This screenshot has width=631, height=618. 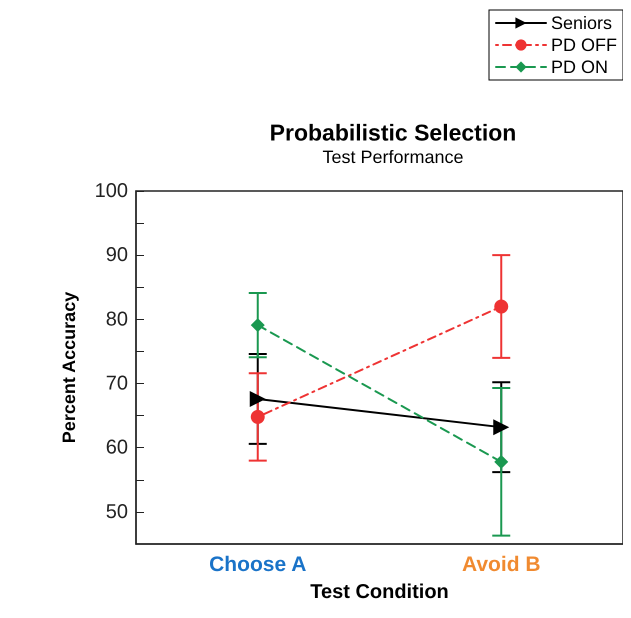 What do you see at coordinates (111, 191) in the screenshot?
I see `y-tick-label: 100` at bounding box center [111, 191].